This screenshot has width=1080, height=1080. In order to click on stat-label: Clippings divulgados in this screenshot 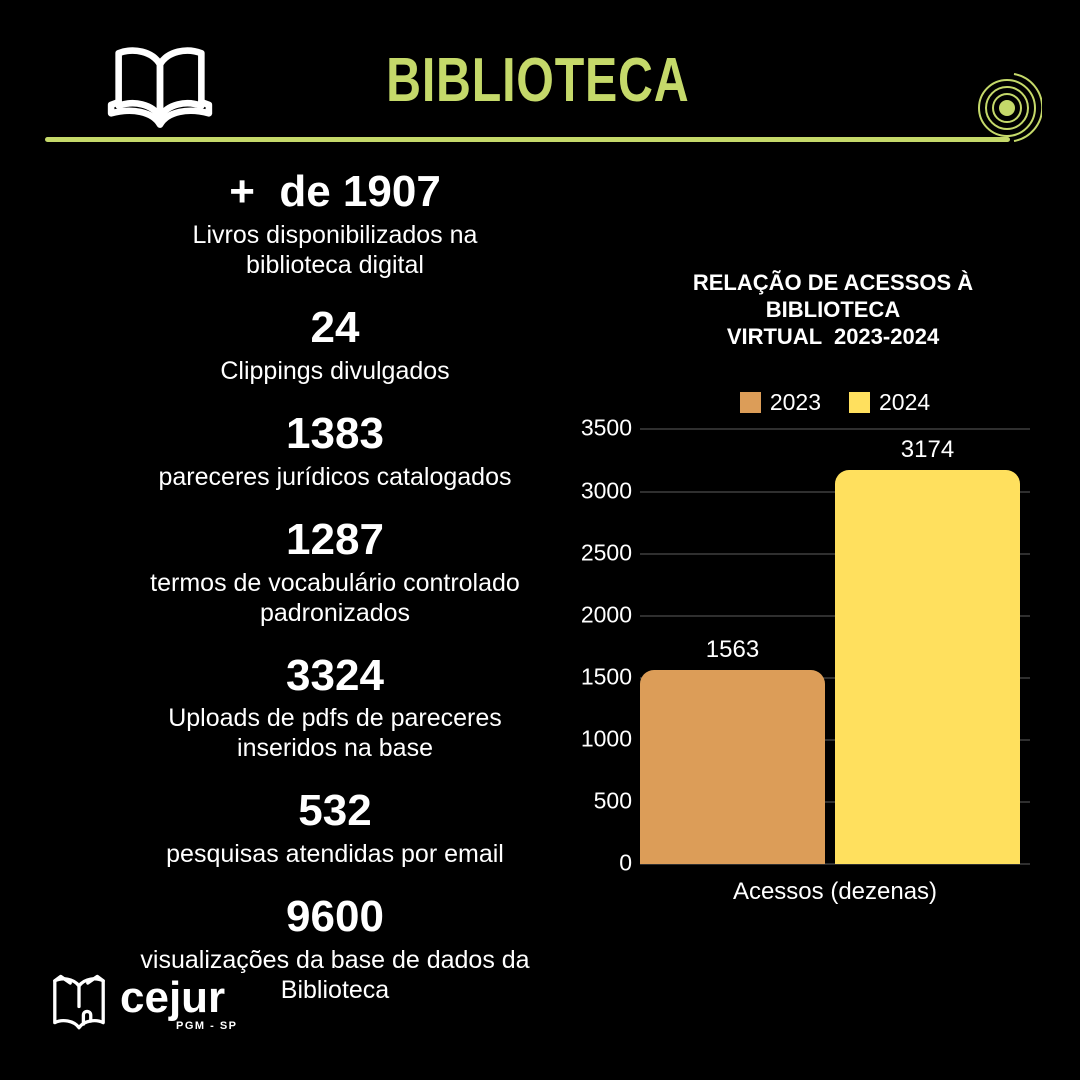, I will do `click(335, 370)`.